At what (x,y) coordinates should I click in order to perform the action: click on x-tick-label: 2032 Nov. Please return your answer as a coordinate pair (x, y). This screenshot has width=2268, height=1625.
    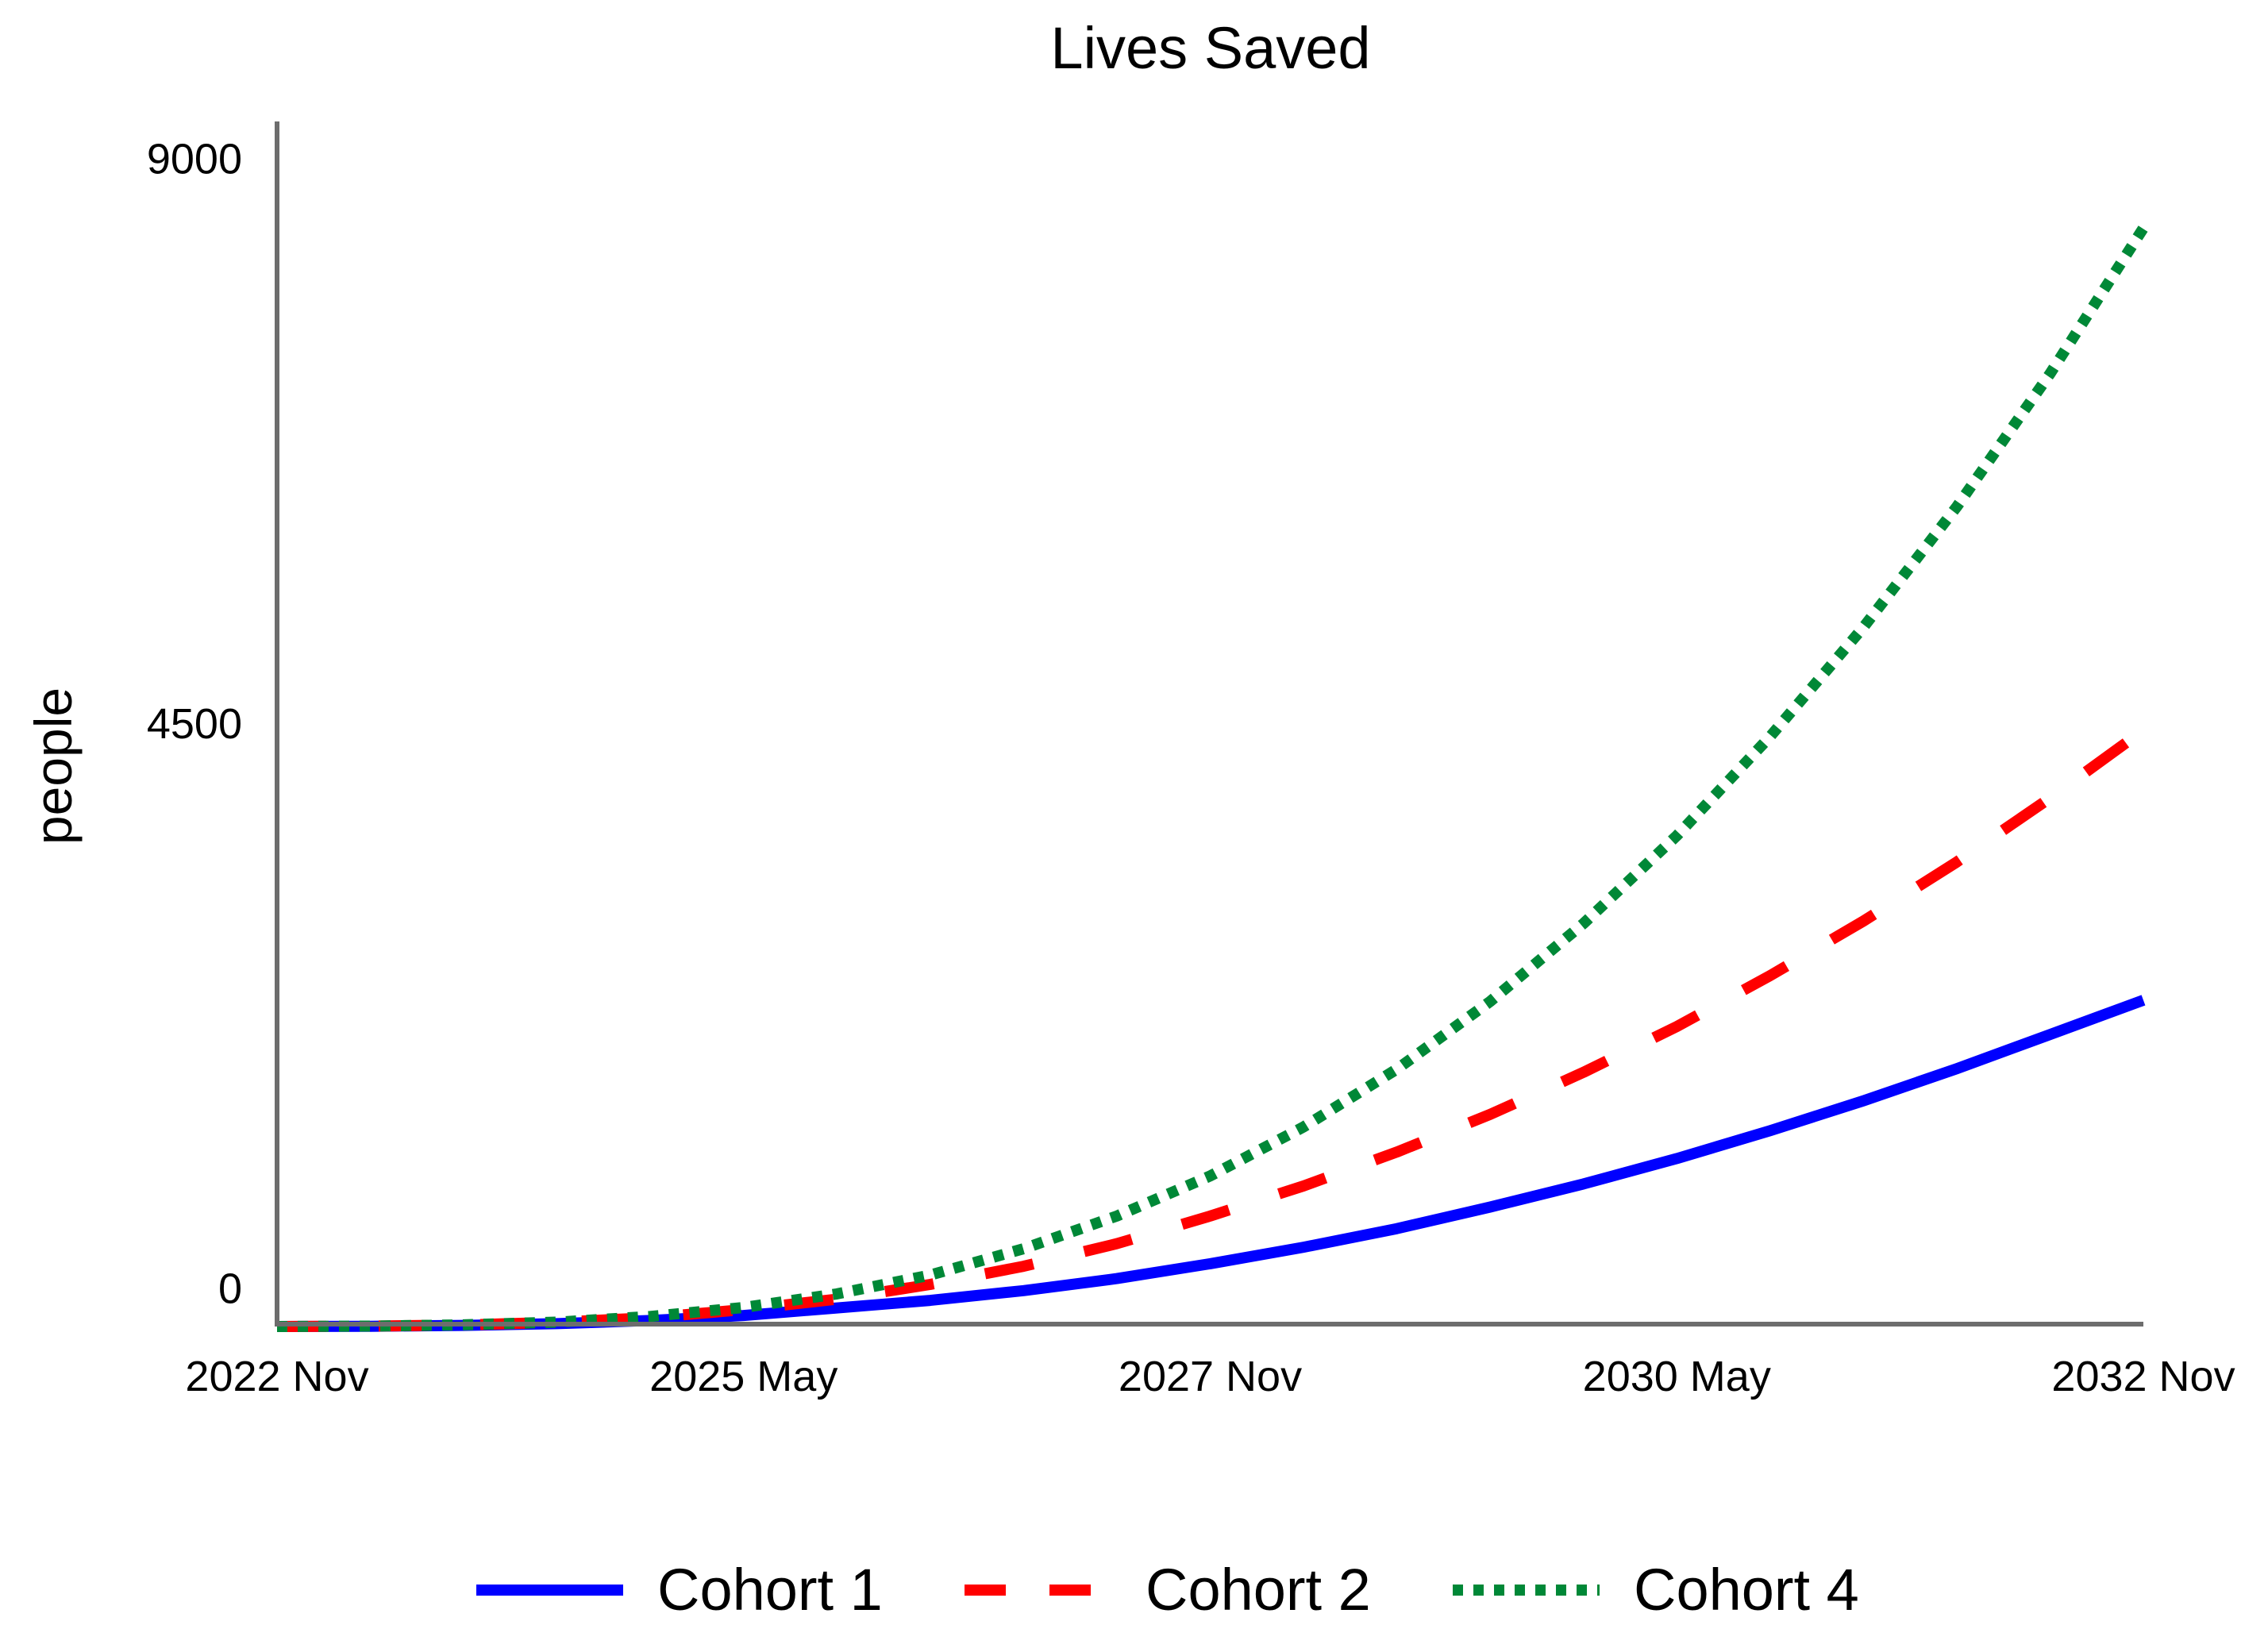
    Looking at the image, I should click on (2143, 1376).